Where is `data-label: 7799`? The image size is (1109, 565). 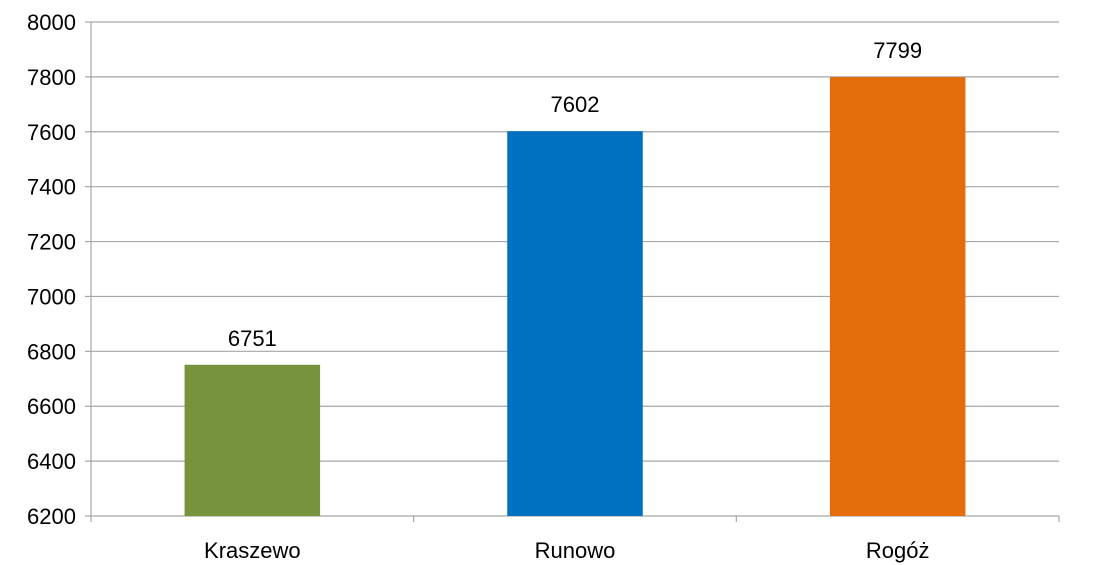
data-label: 7799 is located at coordinates (897, 50).